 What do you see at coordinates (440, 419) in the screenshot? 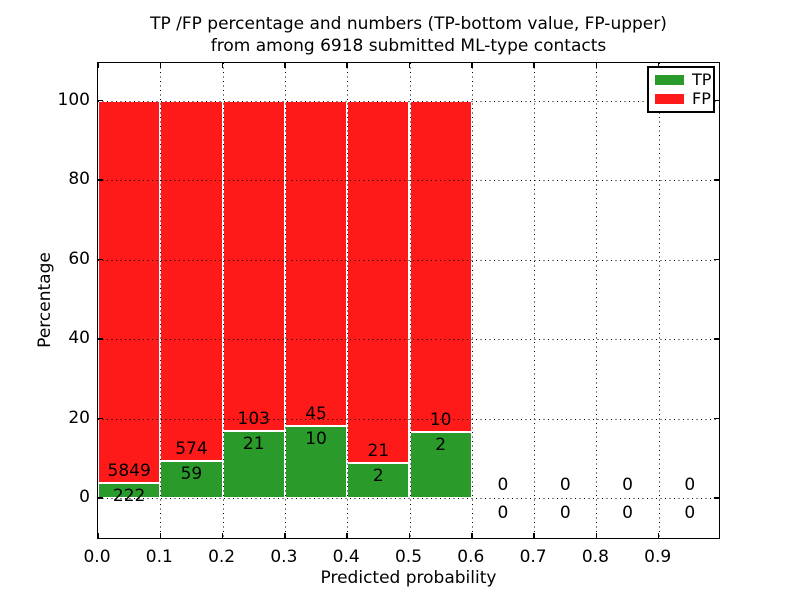
I see `fp-count-label: 10` at bounding box center [440, 419].